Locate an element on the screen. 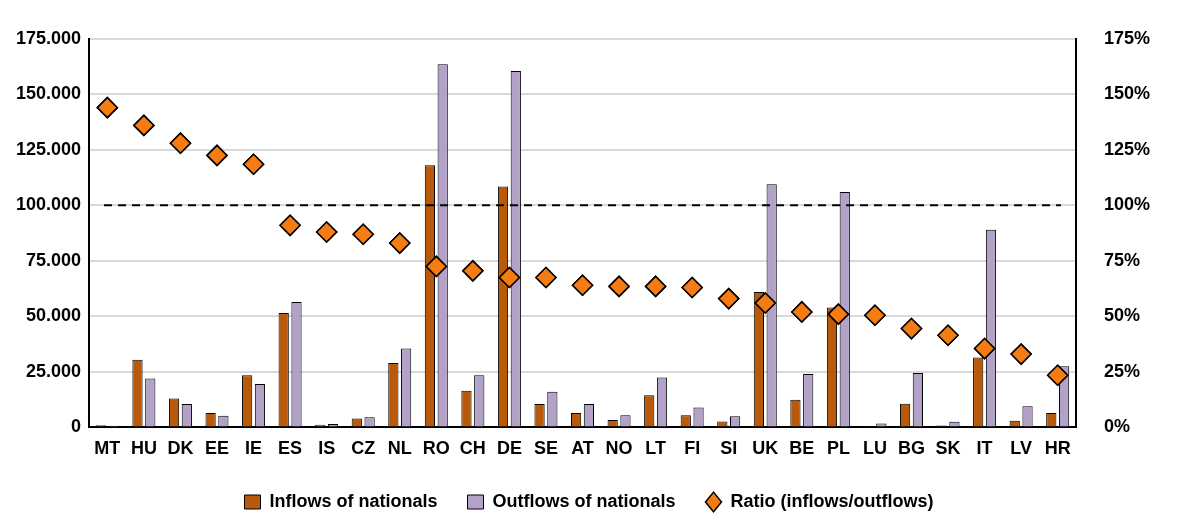 The width and height of the screenshot is (1182, 529). x-tick-label: DE is located at coordinates (509, 448).